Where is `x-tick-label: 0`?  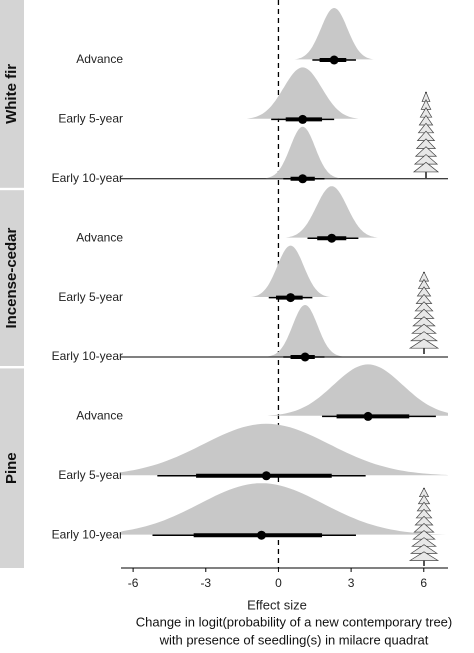
x-tick-label: 0 is located at coordinates (278, 583).